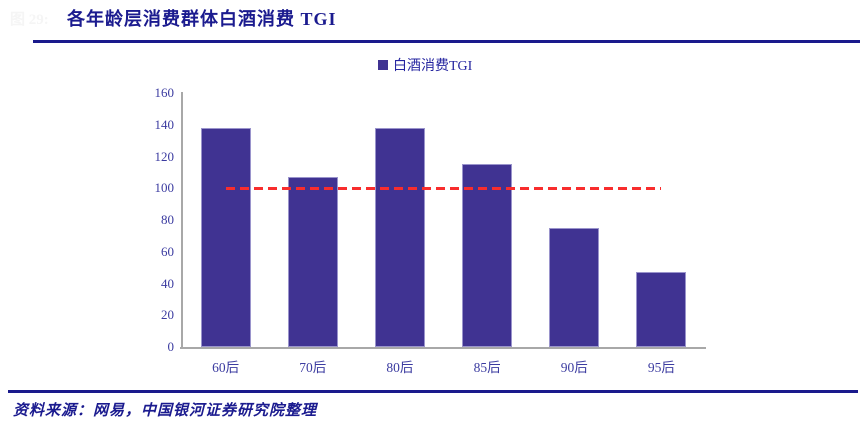 Image resolution: width=864 pixels, height=424 pixels. Describe the element at coordinates (226, 367) in the screenshot. I see `x-tick-label: 60后` at that location.